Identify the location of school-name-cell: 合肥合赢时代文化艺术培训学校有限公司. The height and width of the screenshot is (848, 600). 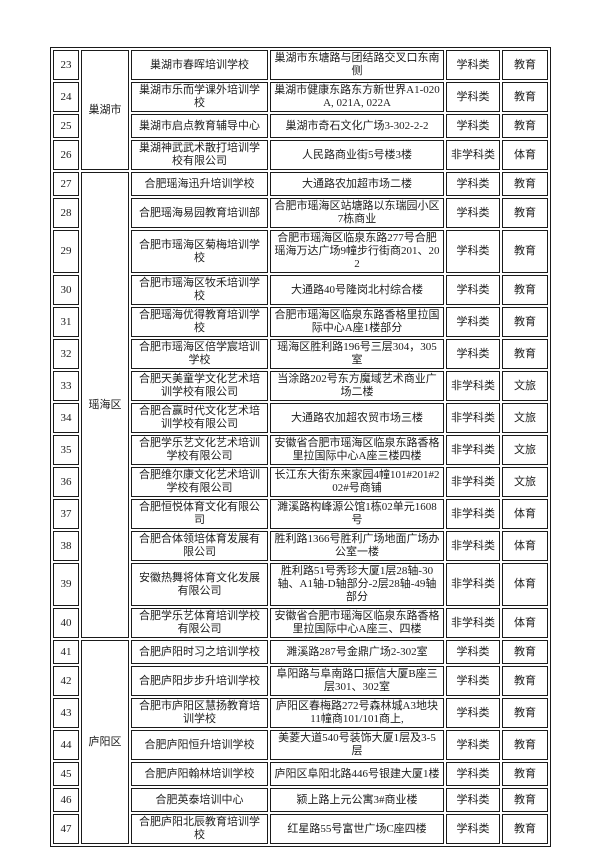
(199, 418).